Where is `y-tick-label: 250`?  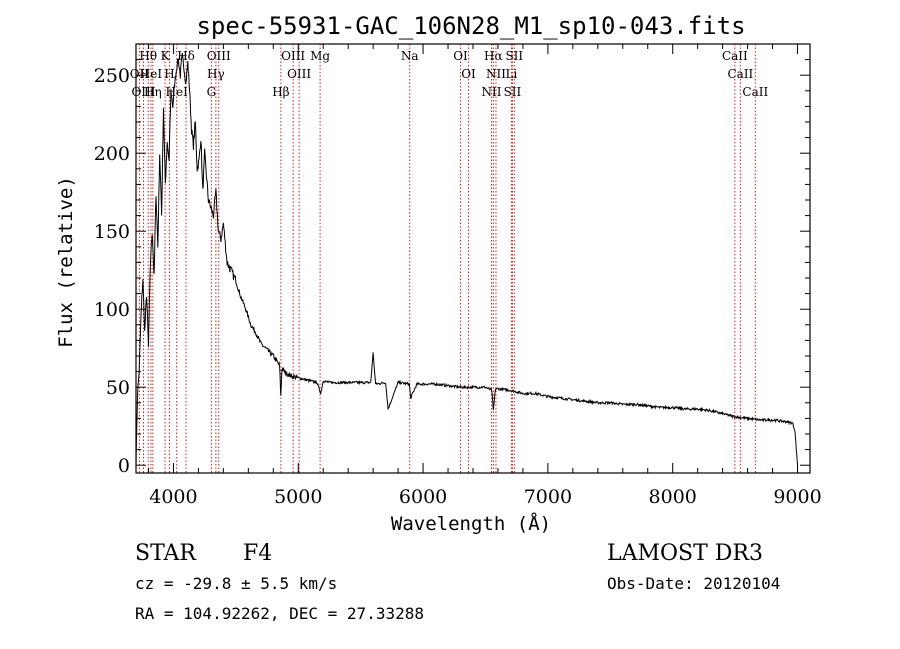 y-tick-label: 250 is located at coordinates (112, 76).